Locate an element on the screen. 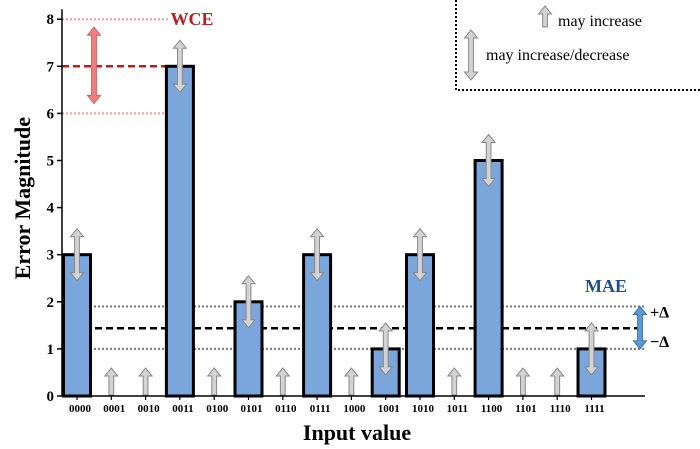  x-tick-label-0110: 0110 is located at coordinates (286, 409).